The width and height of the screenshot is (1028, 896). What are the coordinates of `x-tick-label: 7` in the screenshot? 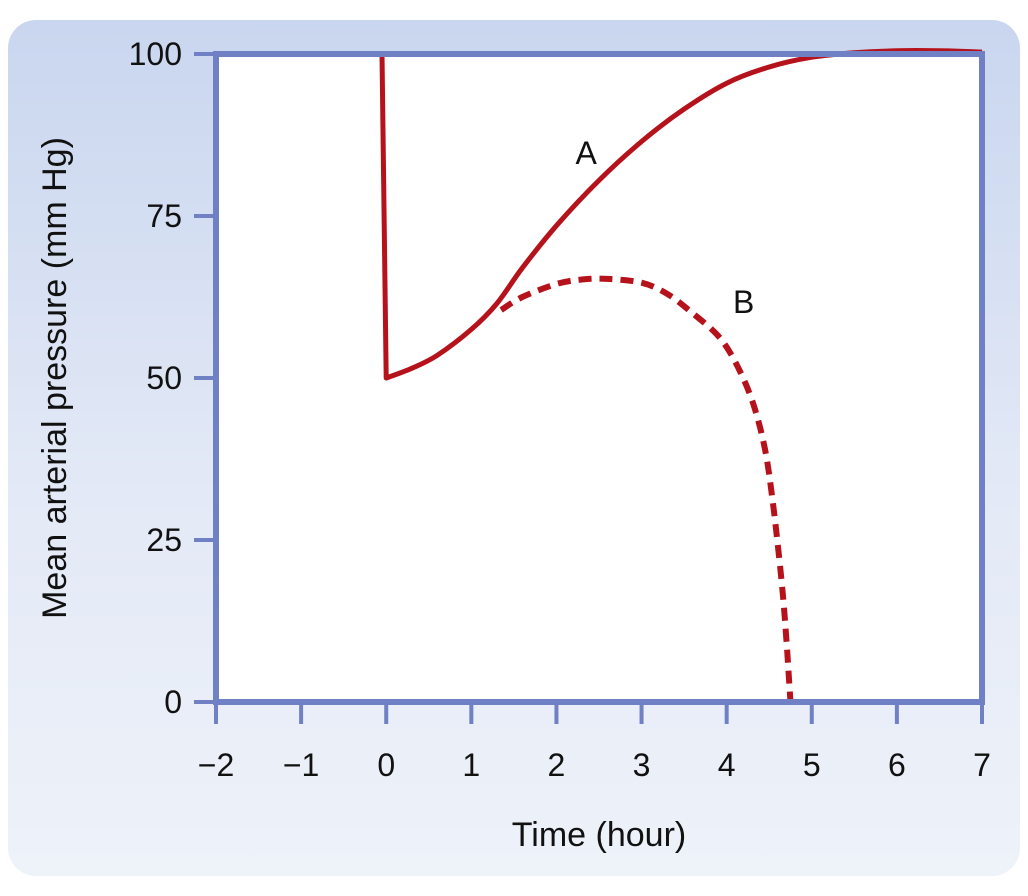 It's located at (982, 765).